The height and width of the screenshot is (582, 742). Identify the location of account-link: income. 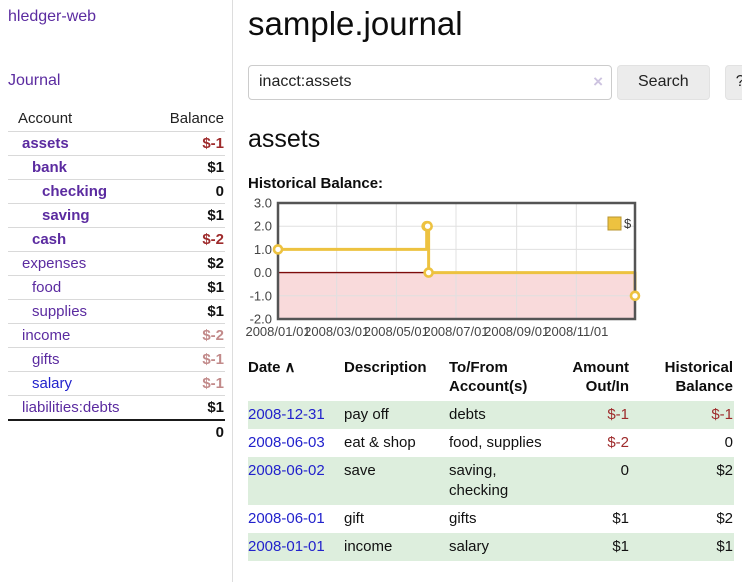
(46, 335).